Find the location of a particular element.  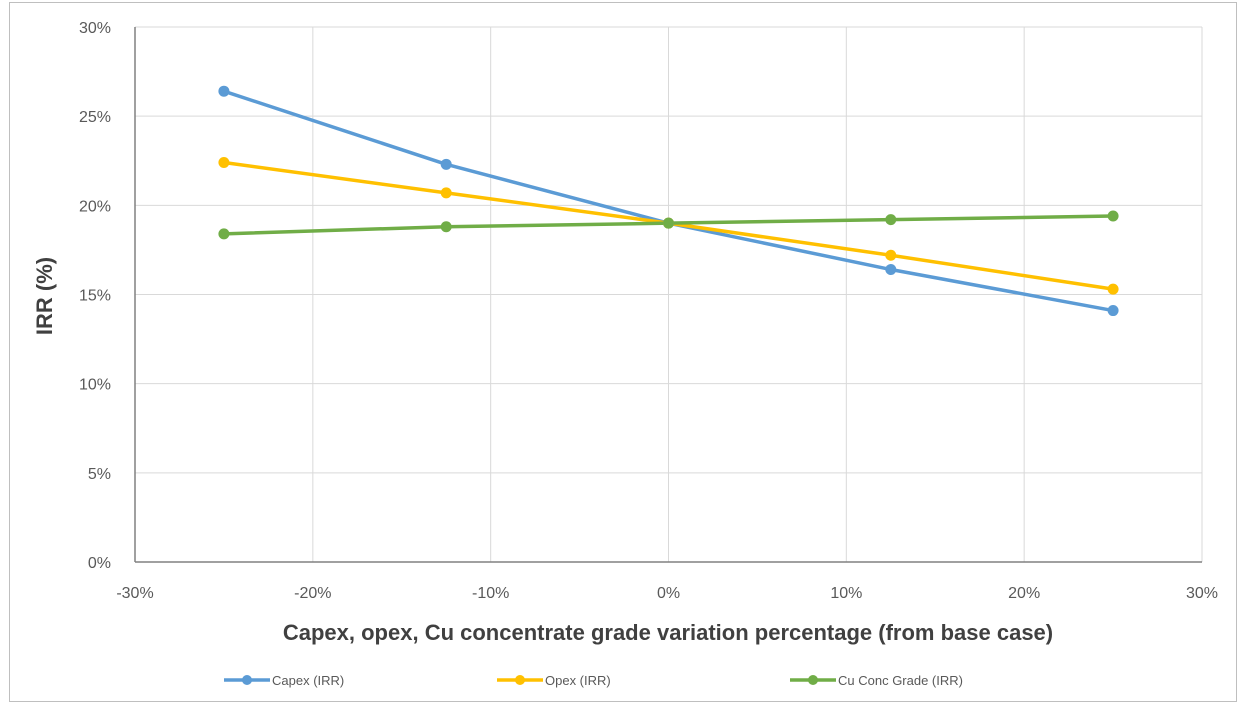

y-tick-label: 15% is located at coordinates (95, 296).